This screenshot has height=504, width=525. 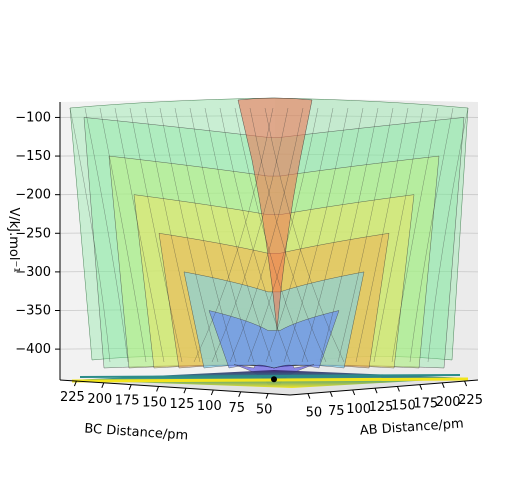 I want to click on ab-axis-label: AB Distance/pm, so click(x=411, y=427).